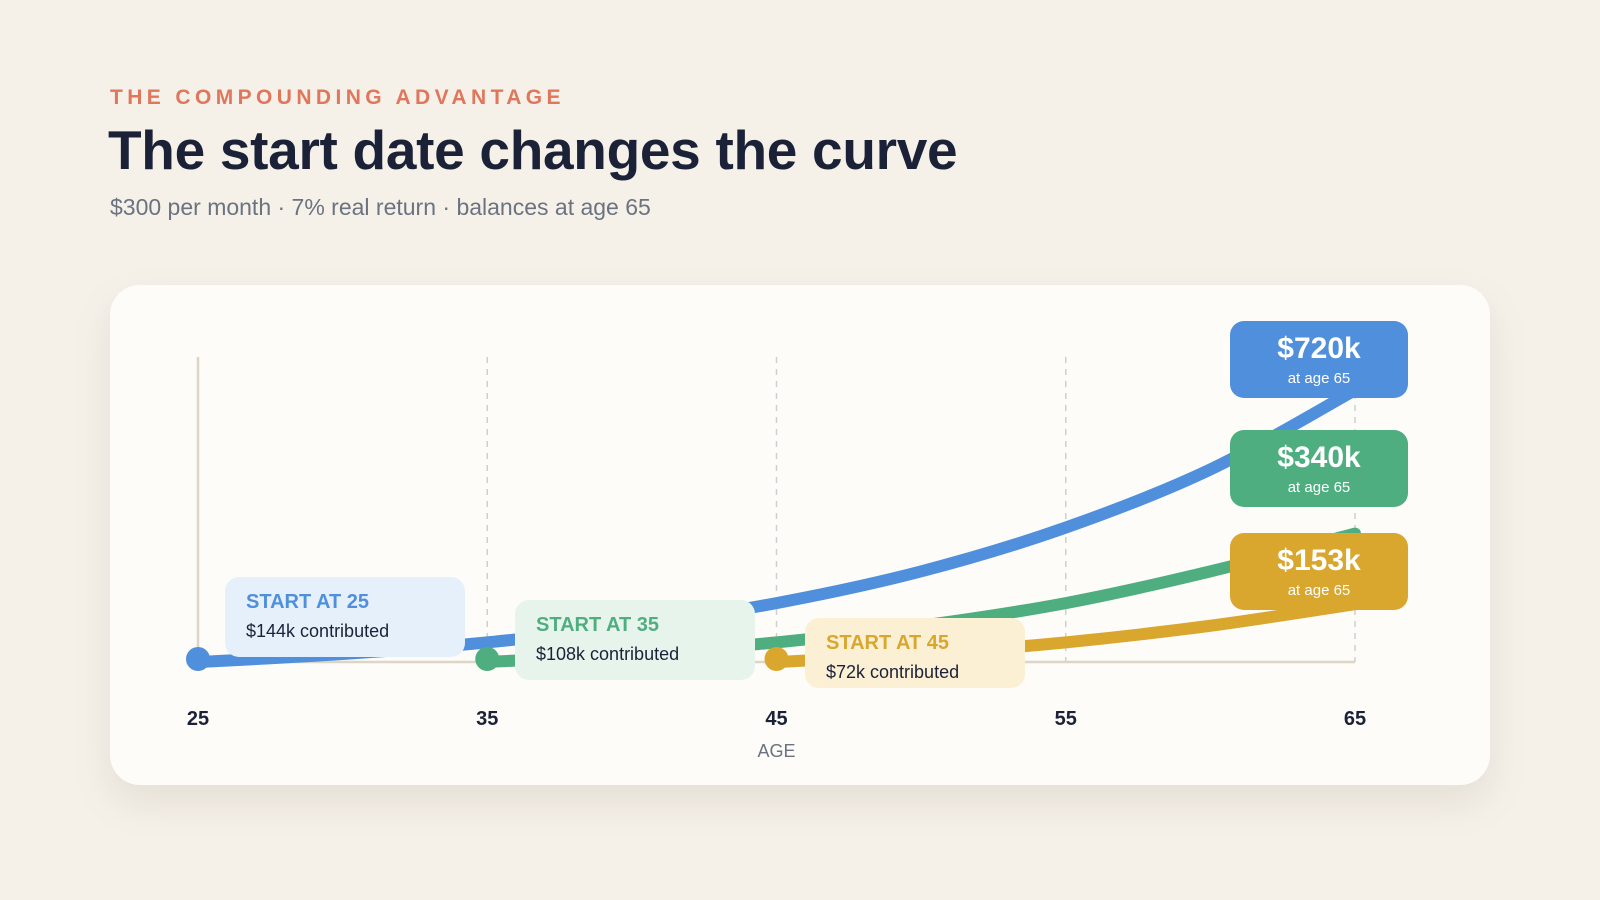  What do you see at coordinates (1319, 590) in the screenshot?
I see `end-label-sub-2: at age 65` at bounding box center [1319, 590].